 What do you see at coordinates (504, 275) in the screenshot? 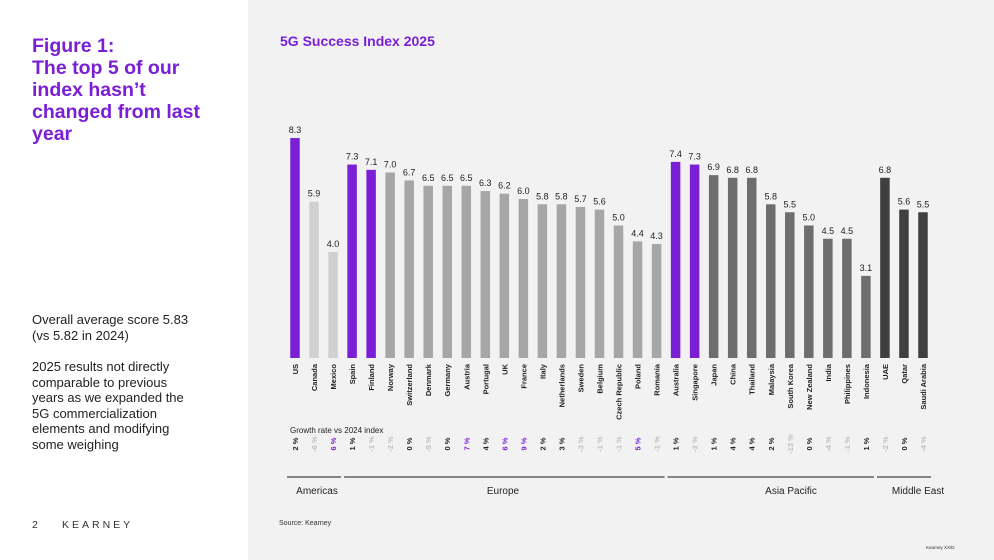
I see `bar-uk` at bounding box center [504, 275].